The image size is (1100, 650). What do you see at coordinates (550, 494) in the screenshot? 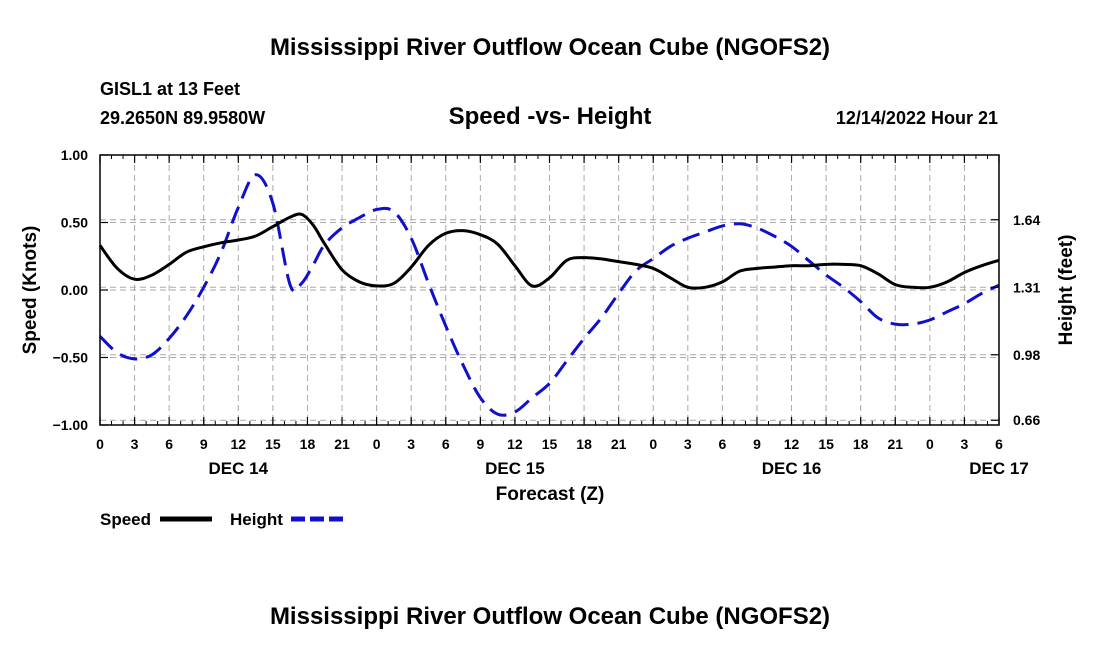
I see `x-axis-label: Forecast (Z)` at bounding box center [550, 494].